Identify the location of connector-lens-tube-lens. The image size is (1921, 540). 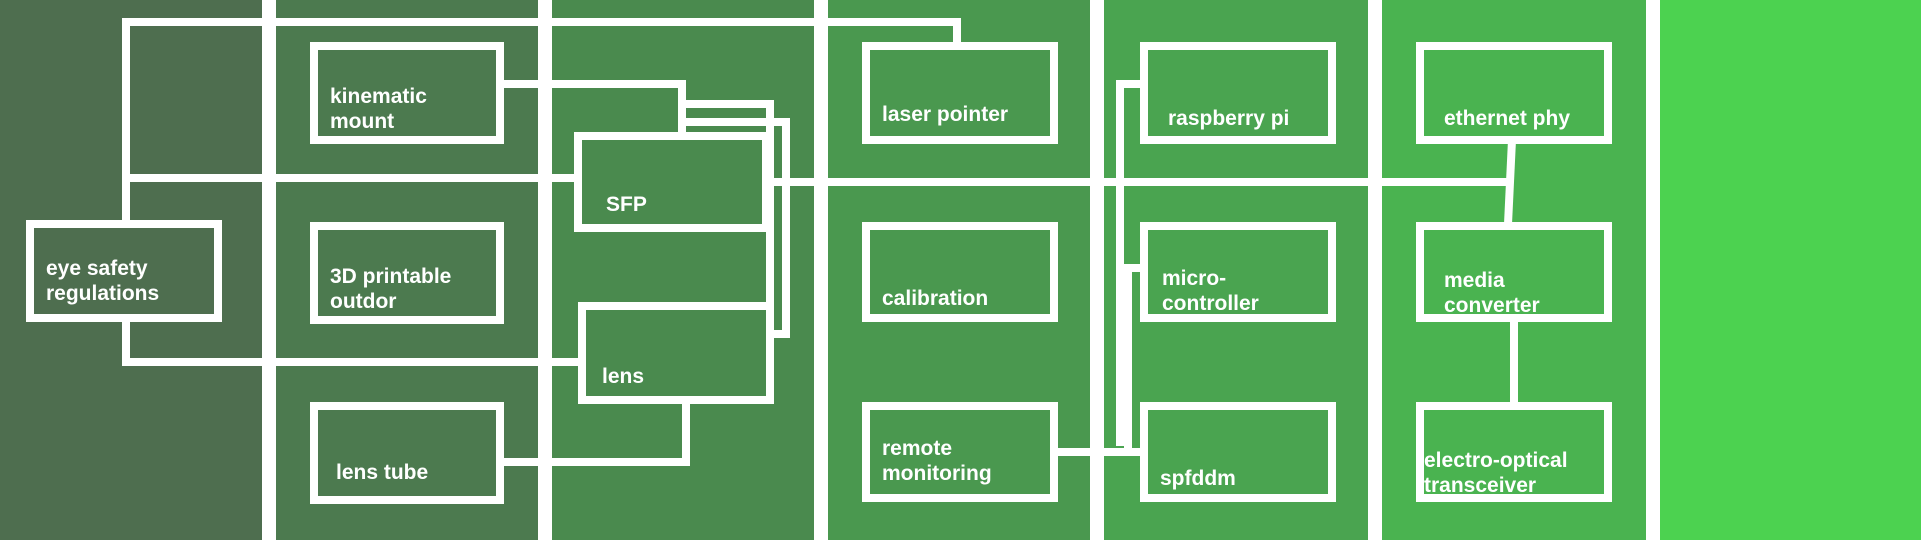
(595, 433).